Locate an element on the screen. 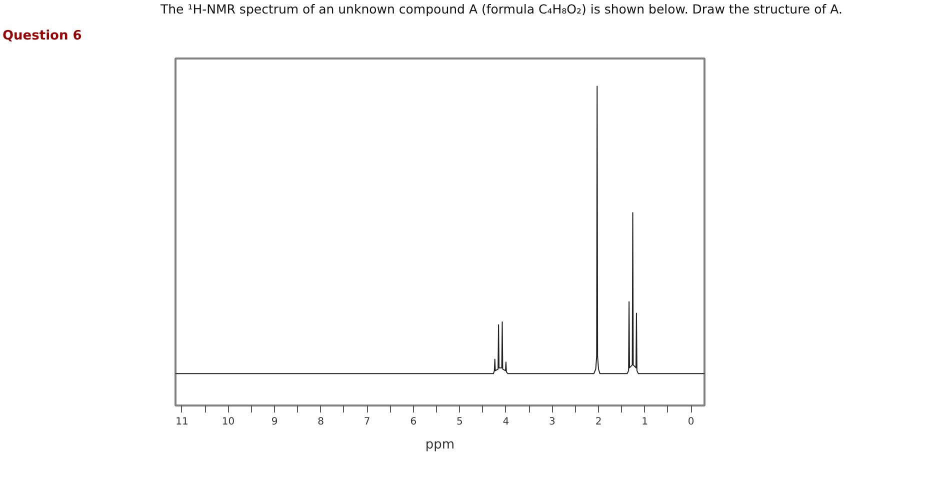 The height and width of the screenshot is (498, 926). x-tick-label: 5 is located at coordinates (459, 422).